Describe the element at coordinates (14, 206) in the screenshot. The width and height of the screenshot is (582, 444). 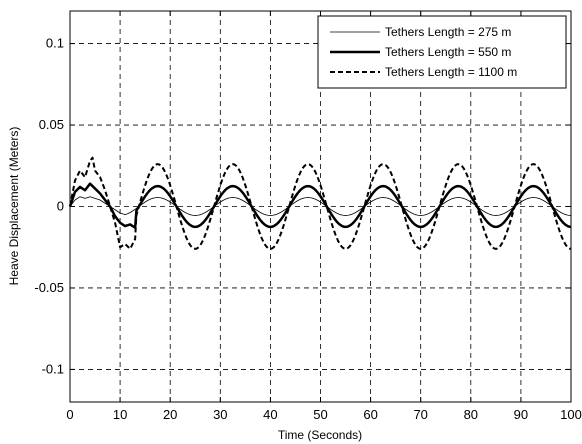
I see `y-axis-label: Heave Displacement (Meters)` at that location.